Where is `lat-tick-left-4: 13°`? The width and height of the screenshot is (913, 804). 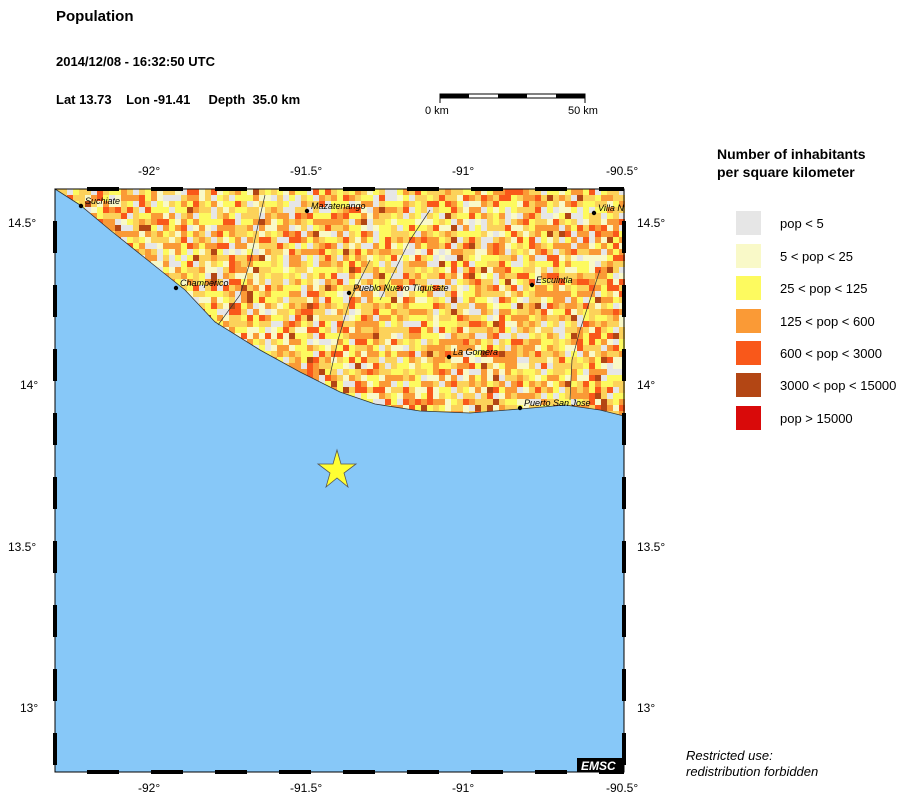
lat-tick-left-4: 13° is located at coordinates (29, 708).